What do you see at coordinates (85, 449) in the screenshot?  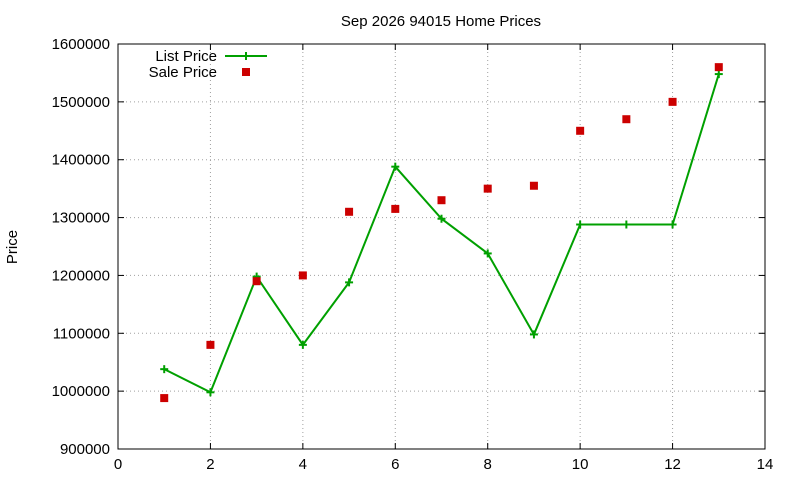 I see `y-tick-label: 900000` at bounding box center [85, 449].